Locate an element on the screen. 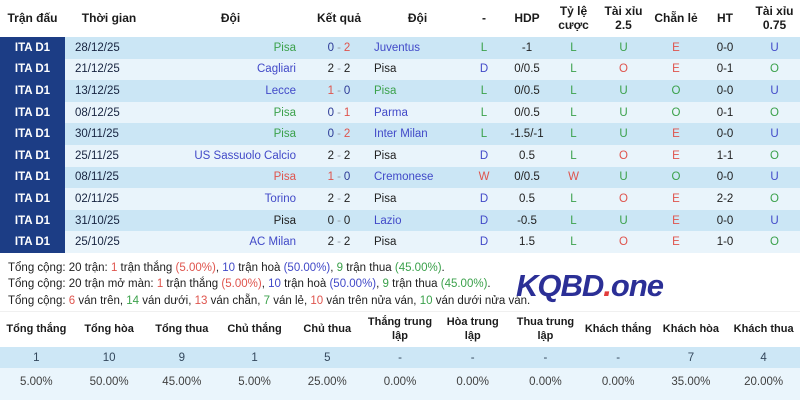  stats-column-header: Thua trung lập is located at coordinates (545, 329).